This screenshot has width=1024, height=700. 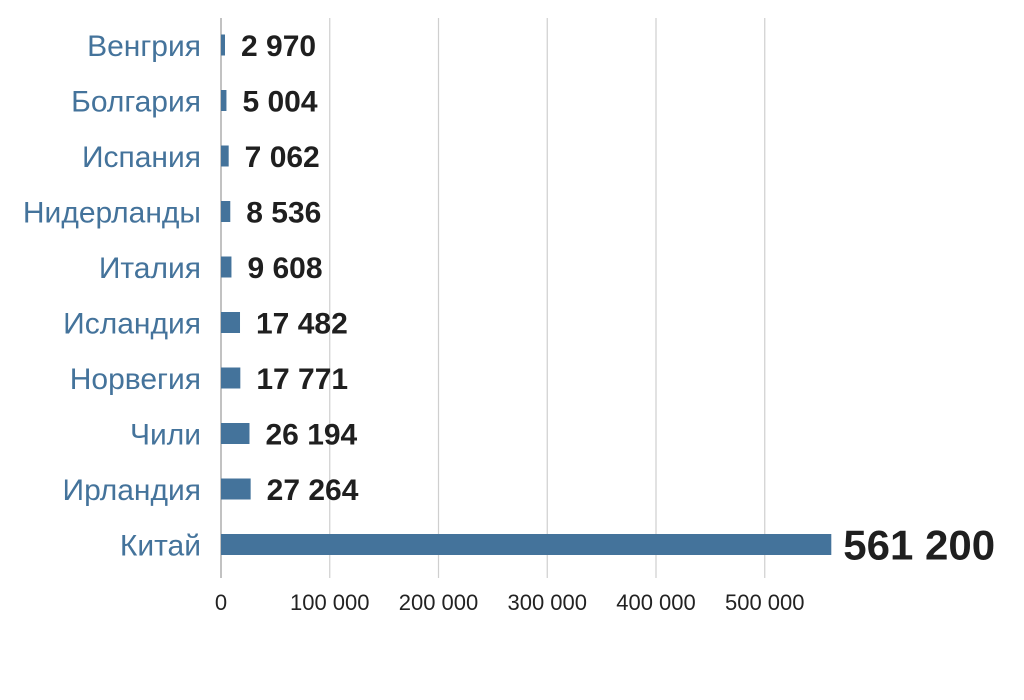 I want to click on x-tick-label-5: 500 000, so click(x=765, y=602).